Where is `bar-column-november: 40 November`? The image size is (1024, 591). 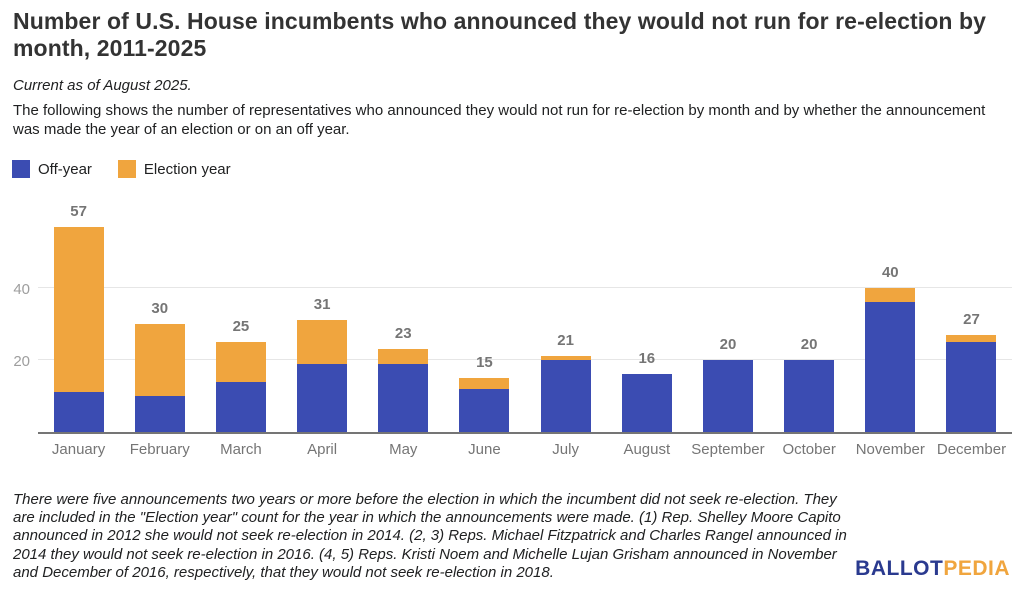 bar-column-november: 40 November is located at coordinates (890, 327).